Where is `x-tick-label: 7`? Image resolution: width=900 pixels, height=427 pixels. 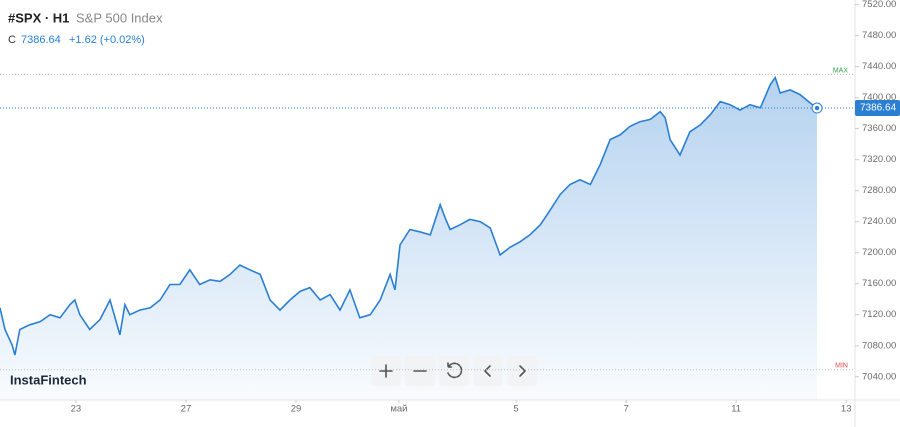
x-tick-label: 7 is located at coordinates (625, 409).